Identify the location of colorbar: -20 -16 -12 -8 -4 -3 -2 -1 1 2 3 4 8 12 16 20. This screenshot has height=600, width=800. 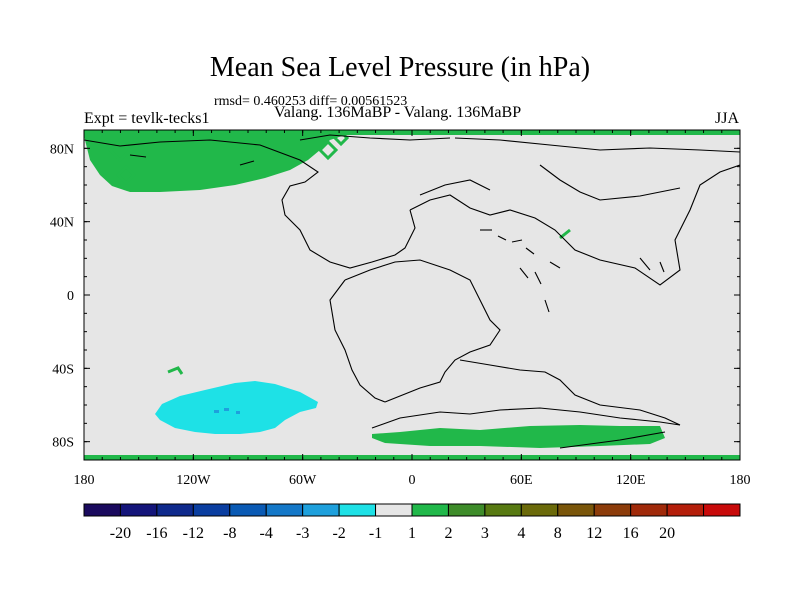
(412, 522).